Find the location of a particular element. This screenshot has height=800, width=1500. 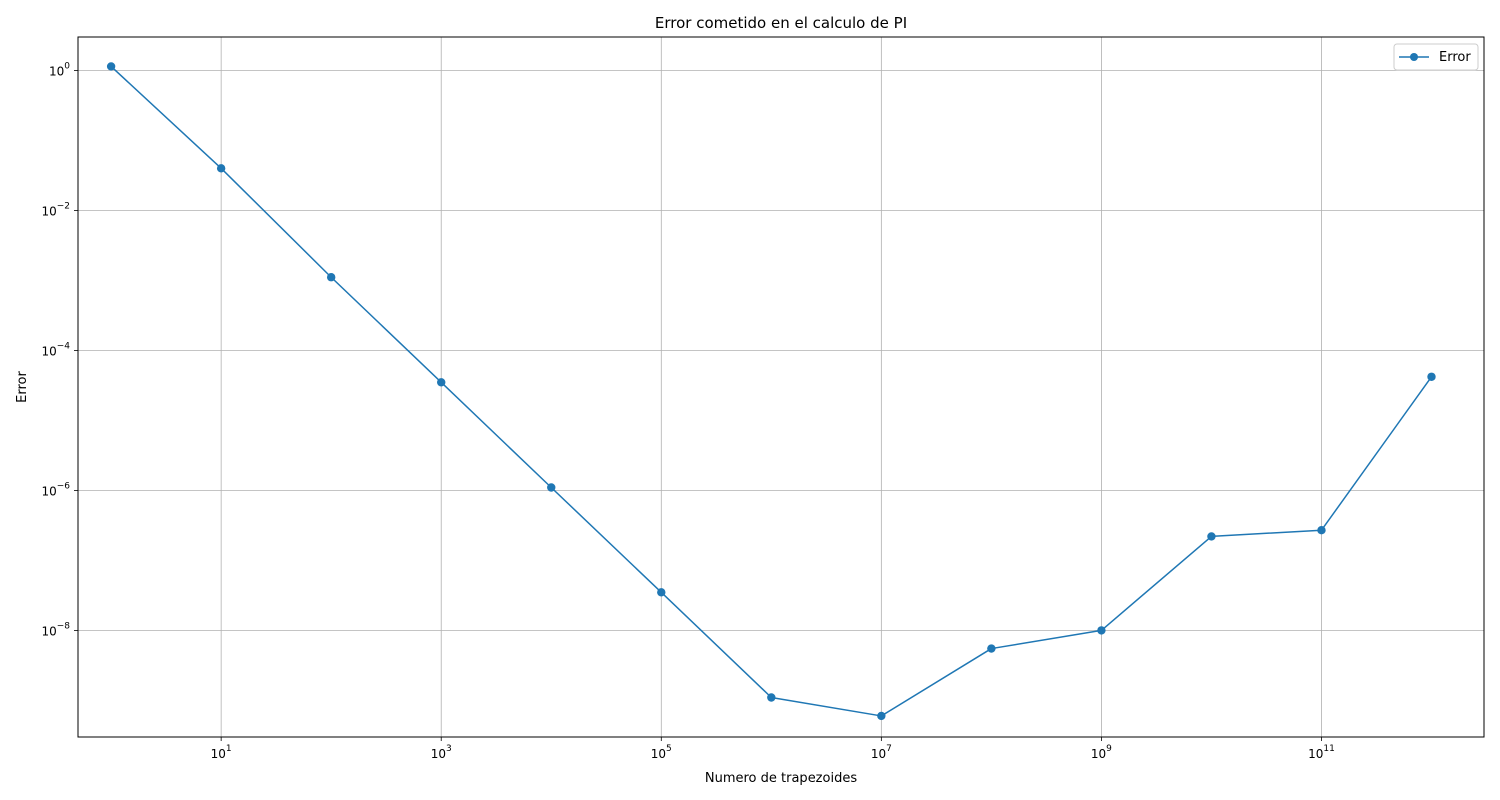

legend-marker is located at coordinates (1414, 57).